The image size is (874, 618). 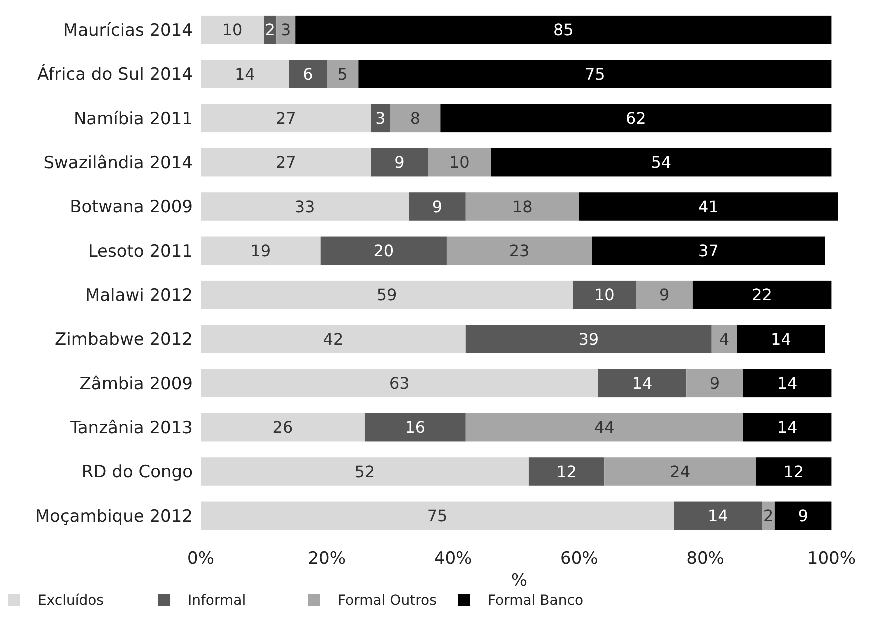 I want to click on y-tick-label: Botwana 2009, so click(x=131, y=208).